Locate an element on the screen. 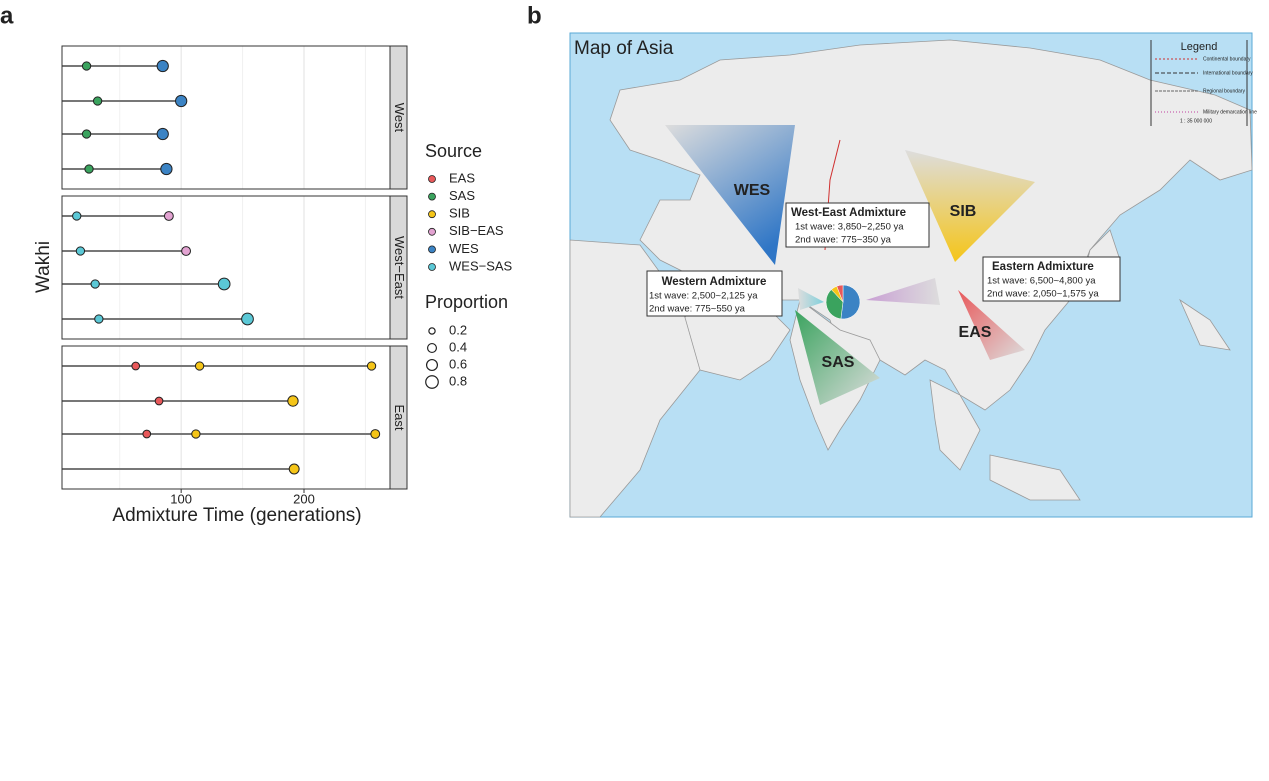 The image size is (1269, 781). box-title: West-East Admixture is located at coordinates (848, 213).